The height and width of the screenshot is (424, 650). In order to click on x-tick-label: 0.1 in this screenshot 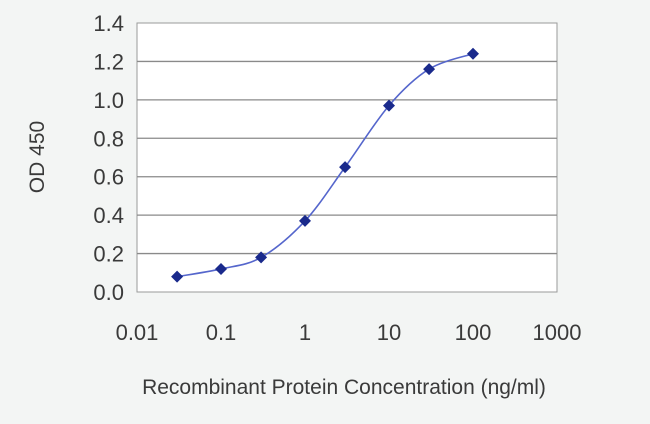, I will do `click(221, 332)`.